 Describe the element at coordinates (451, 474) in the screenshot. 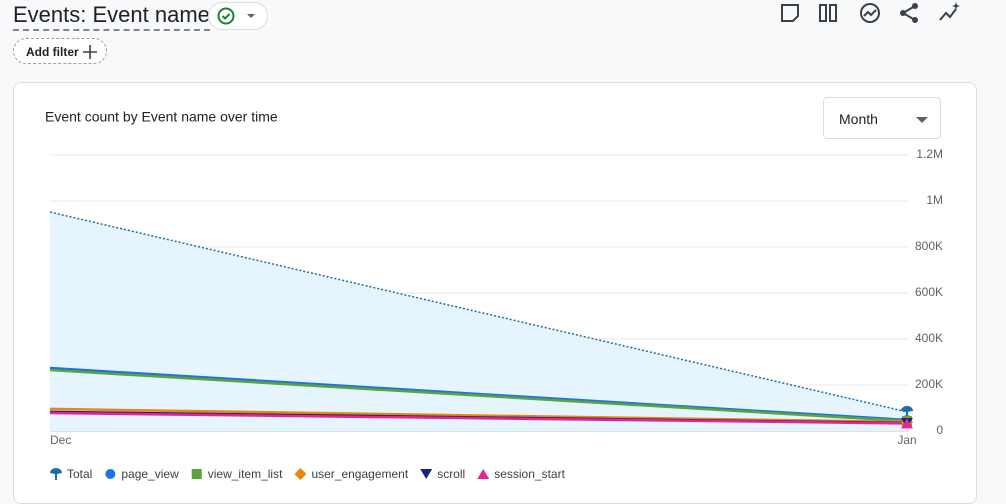

I see `legend-label: scroll` at that location.